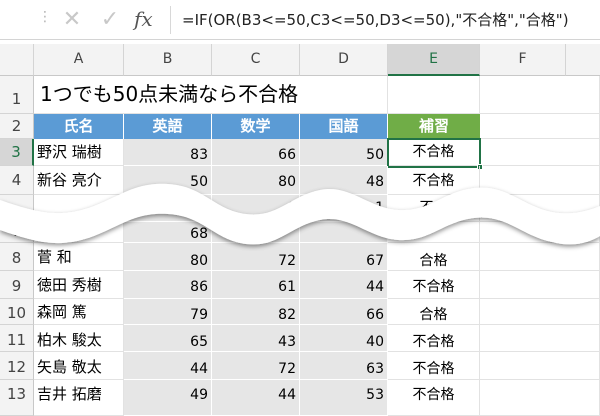  I want to click on math-score-cell: 80, so click(256, 180).